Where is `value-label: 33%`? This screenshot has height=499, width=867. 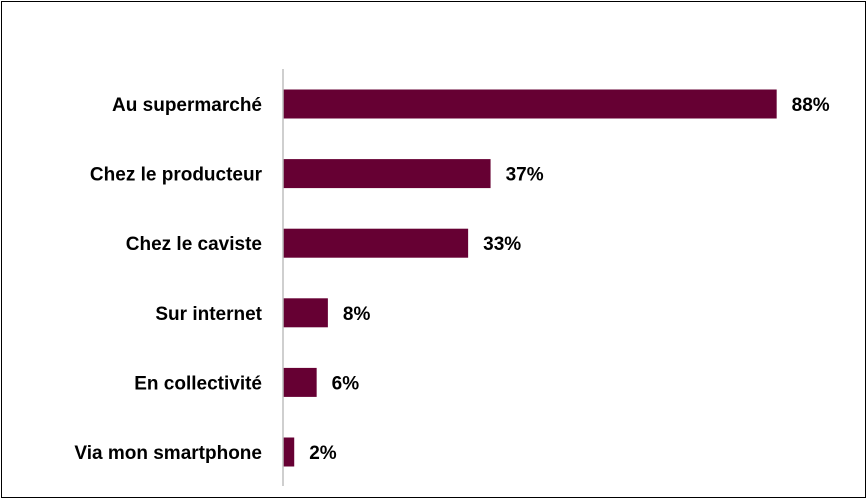
value-label: 33% is located at coordinates (502, 244).